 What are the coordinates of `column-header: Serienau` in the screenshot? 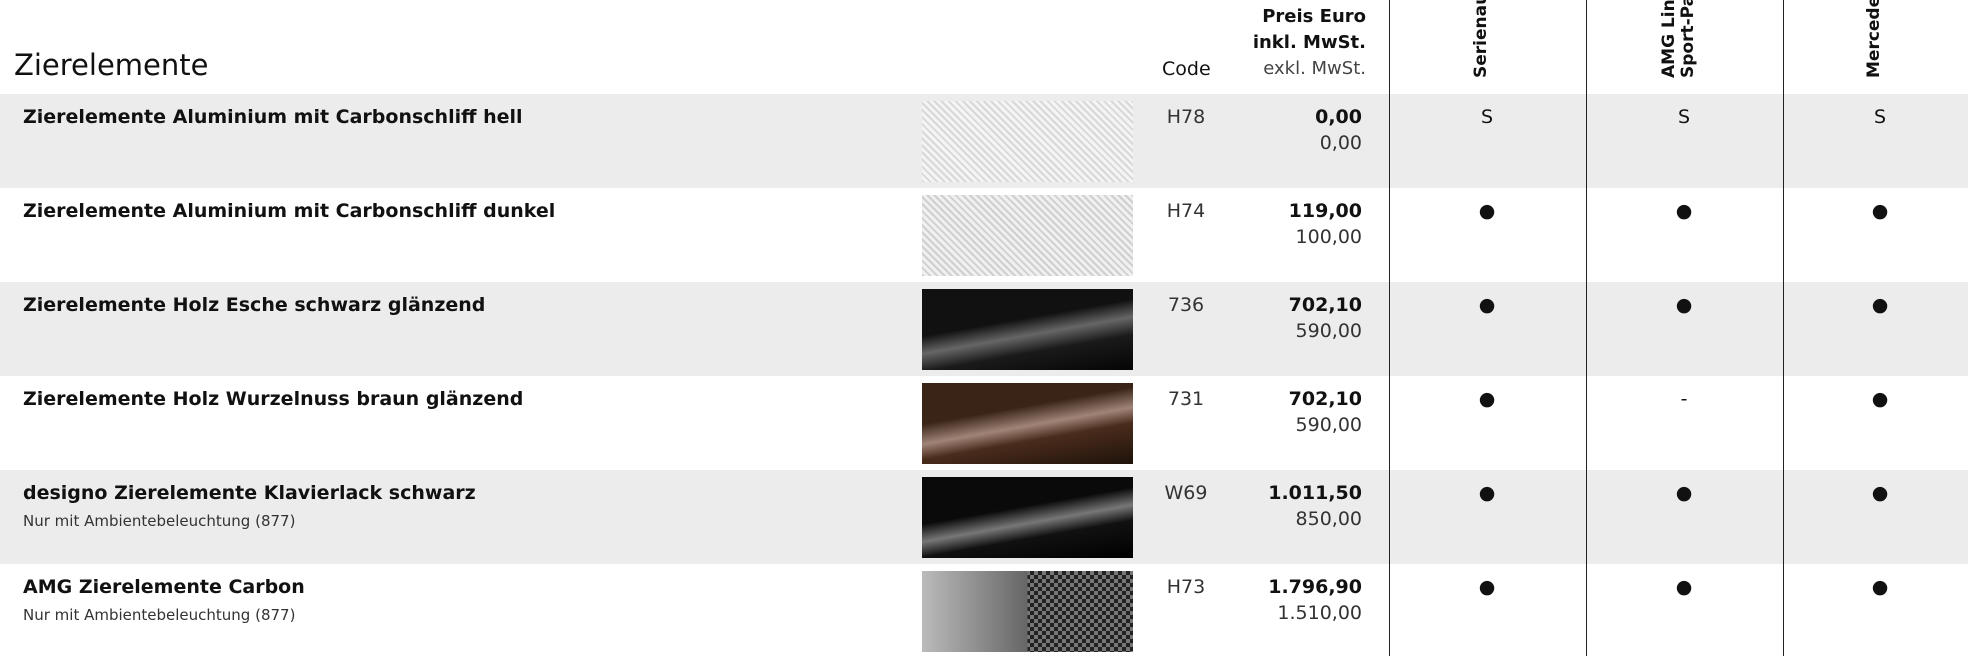 It's located at (1481, 39).